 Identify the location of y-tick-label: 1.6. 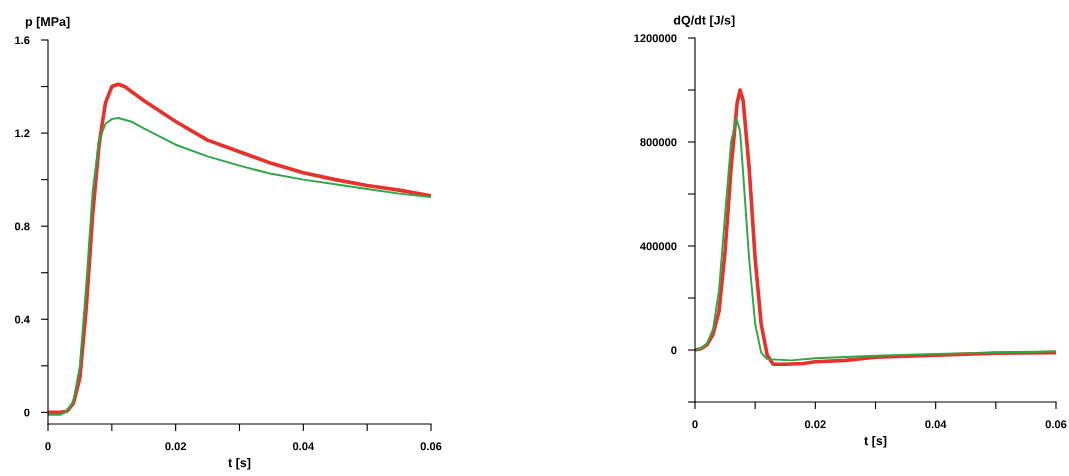
(22, 40).